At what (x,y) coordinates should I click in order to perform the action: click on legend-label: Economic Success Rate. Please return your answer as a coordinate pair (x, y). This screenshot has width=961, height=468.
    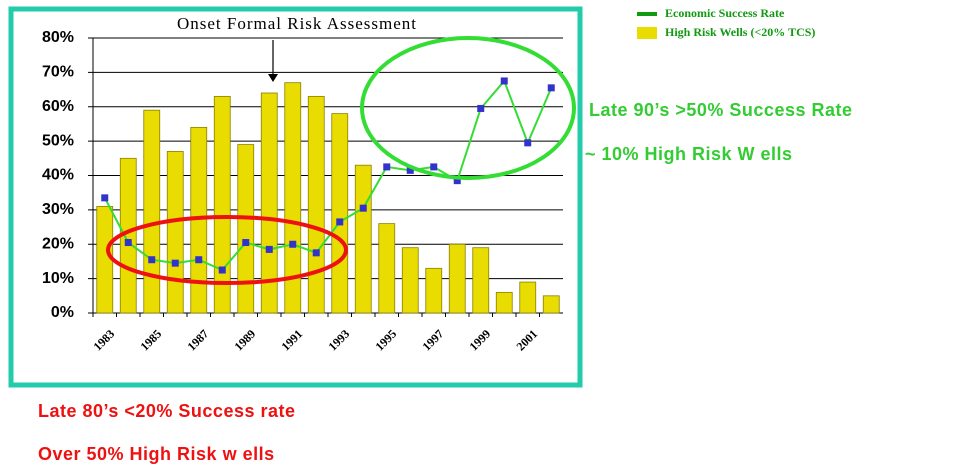
    Looking at the image, I should click on (725, 13).